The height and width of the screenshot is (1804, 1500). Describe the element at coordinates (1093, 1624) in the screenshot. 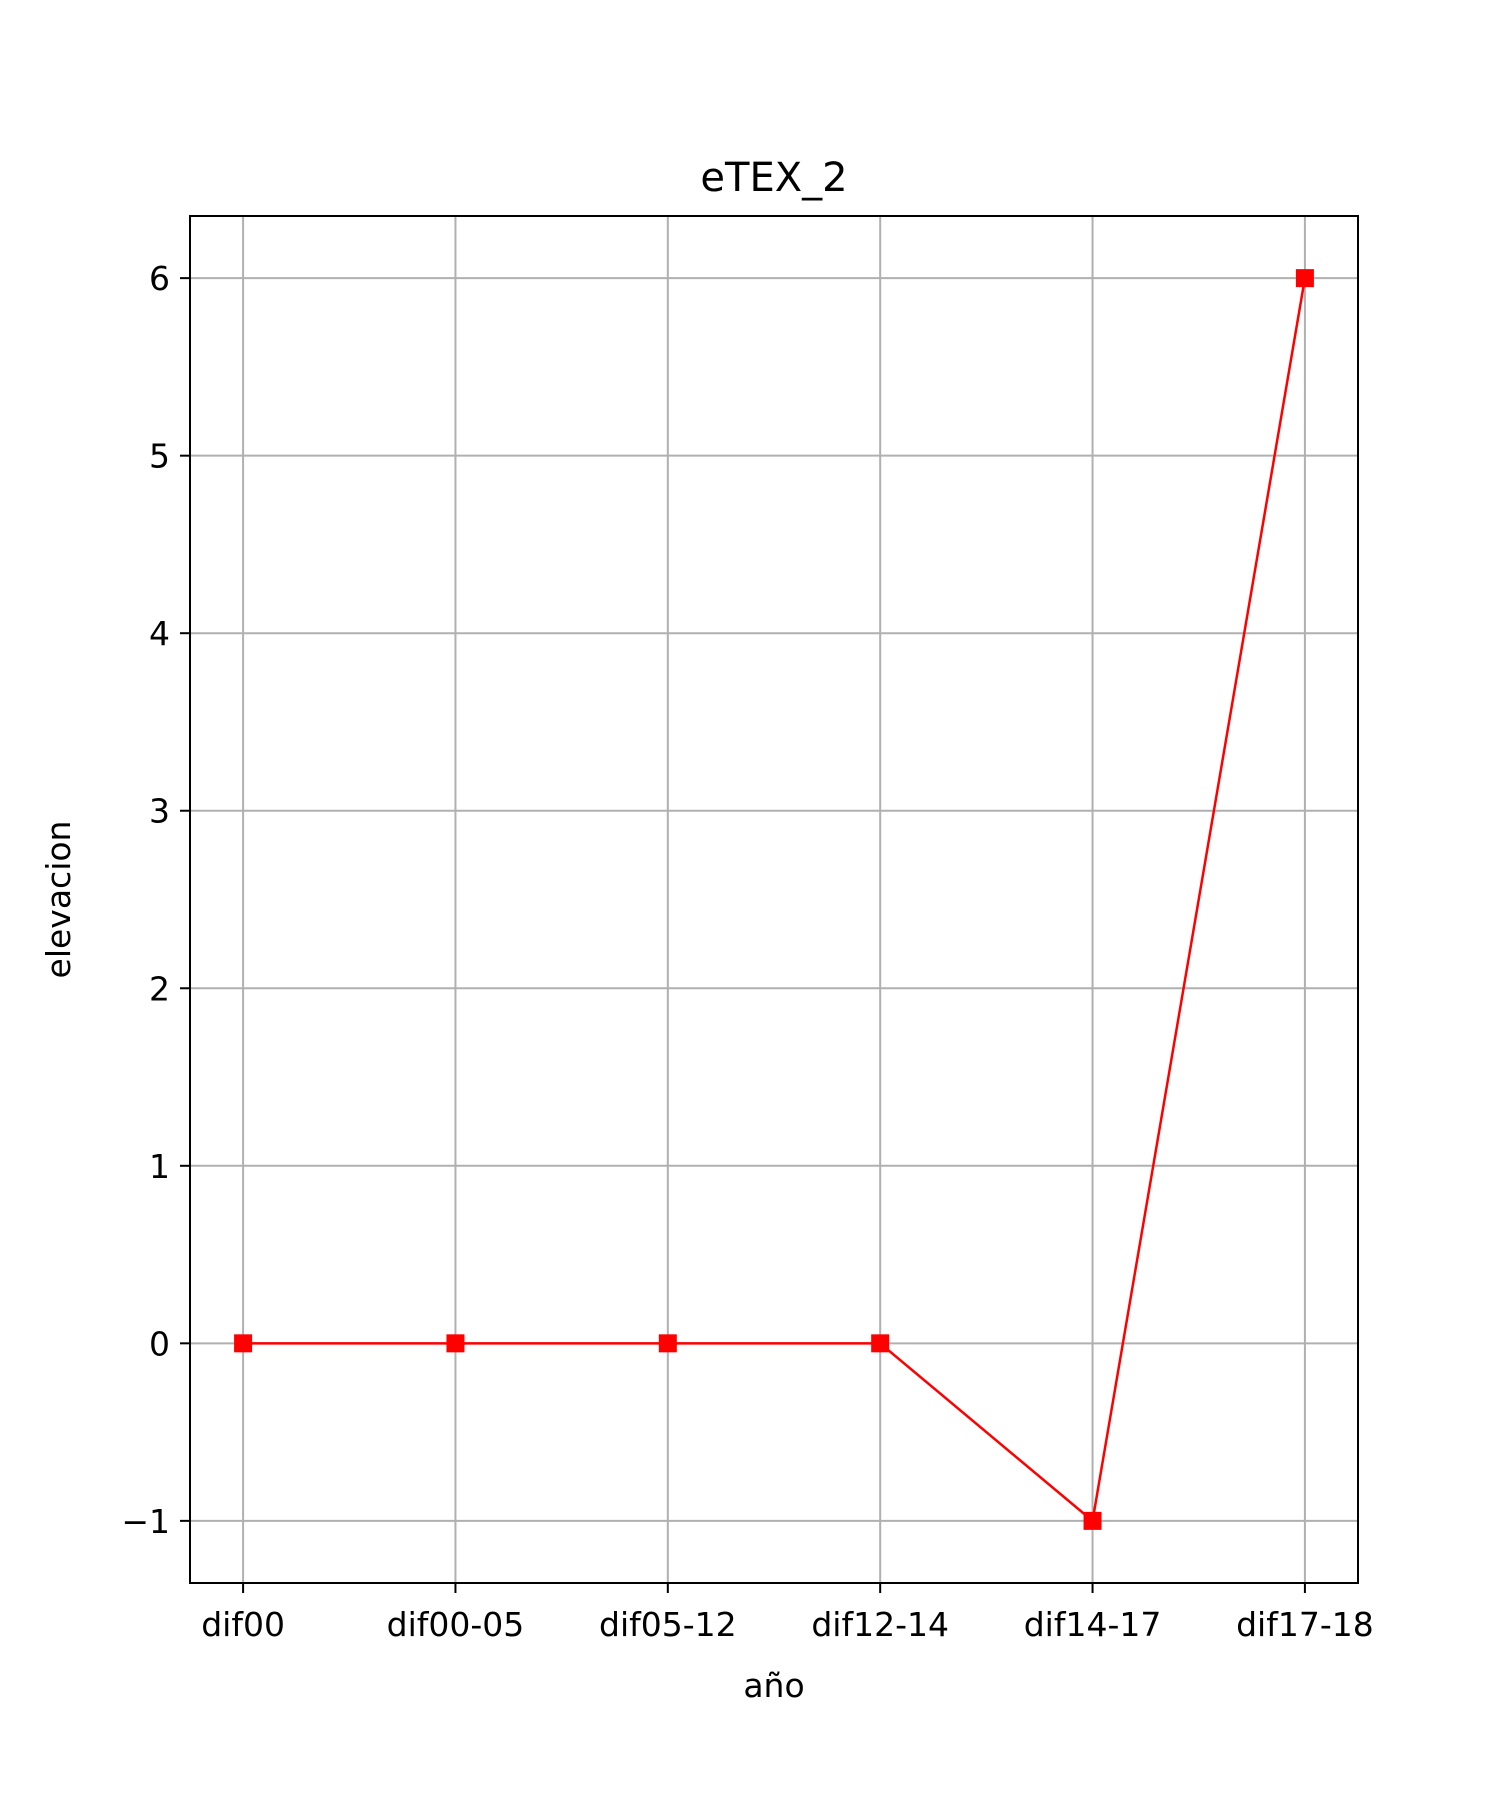

I see `x-tick-label: dif14-17` at that location.